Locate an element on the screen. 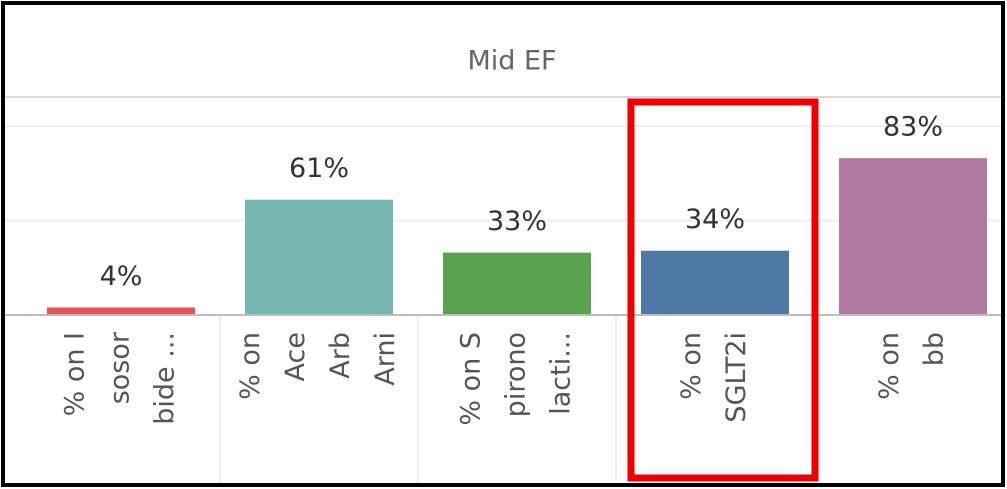 The width and height of the screenshot is (1007, 489). x-tick-label: Arni is located at coordinates (385, 359).